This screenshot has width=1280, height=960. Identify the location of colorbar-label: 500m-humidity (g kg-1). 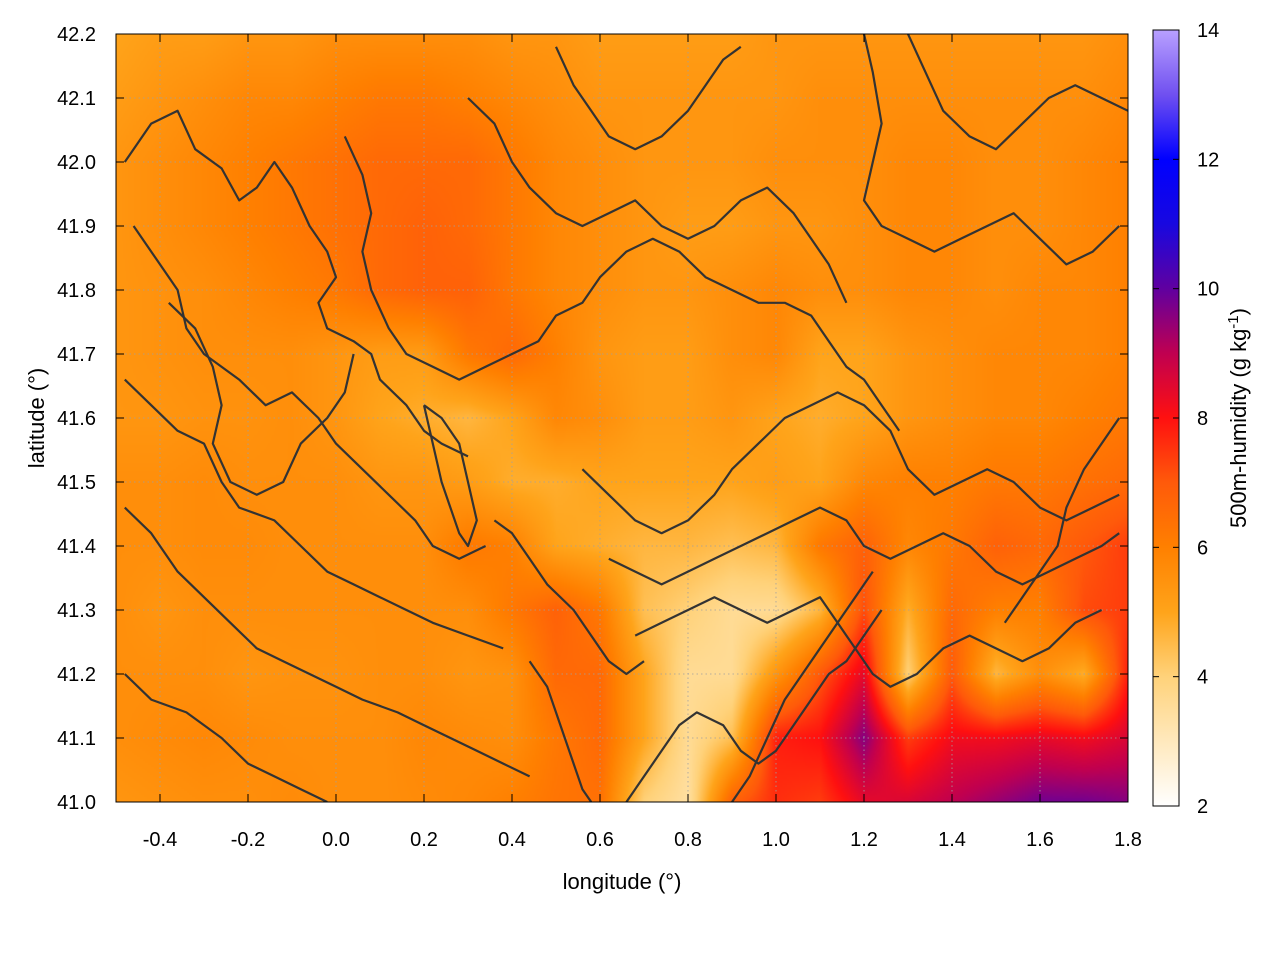
(1238, 418).